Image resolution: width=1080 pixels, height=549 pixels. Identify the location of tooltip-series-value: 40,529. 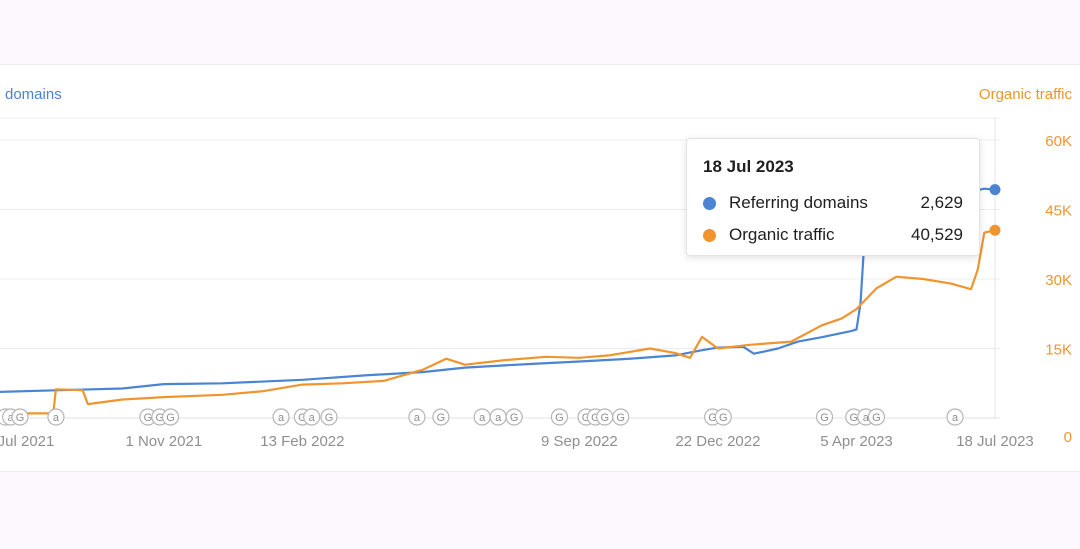
(937, 234).